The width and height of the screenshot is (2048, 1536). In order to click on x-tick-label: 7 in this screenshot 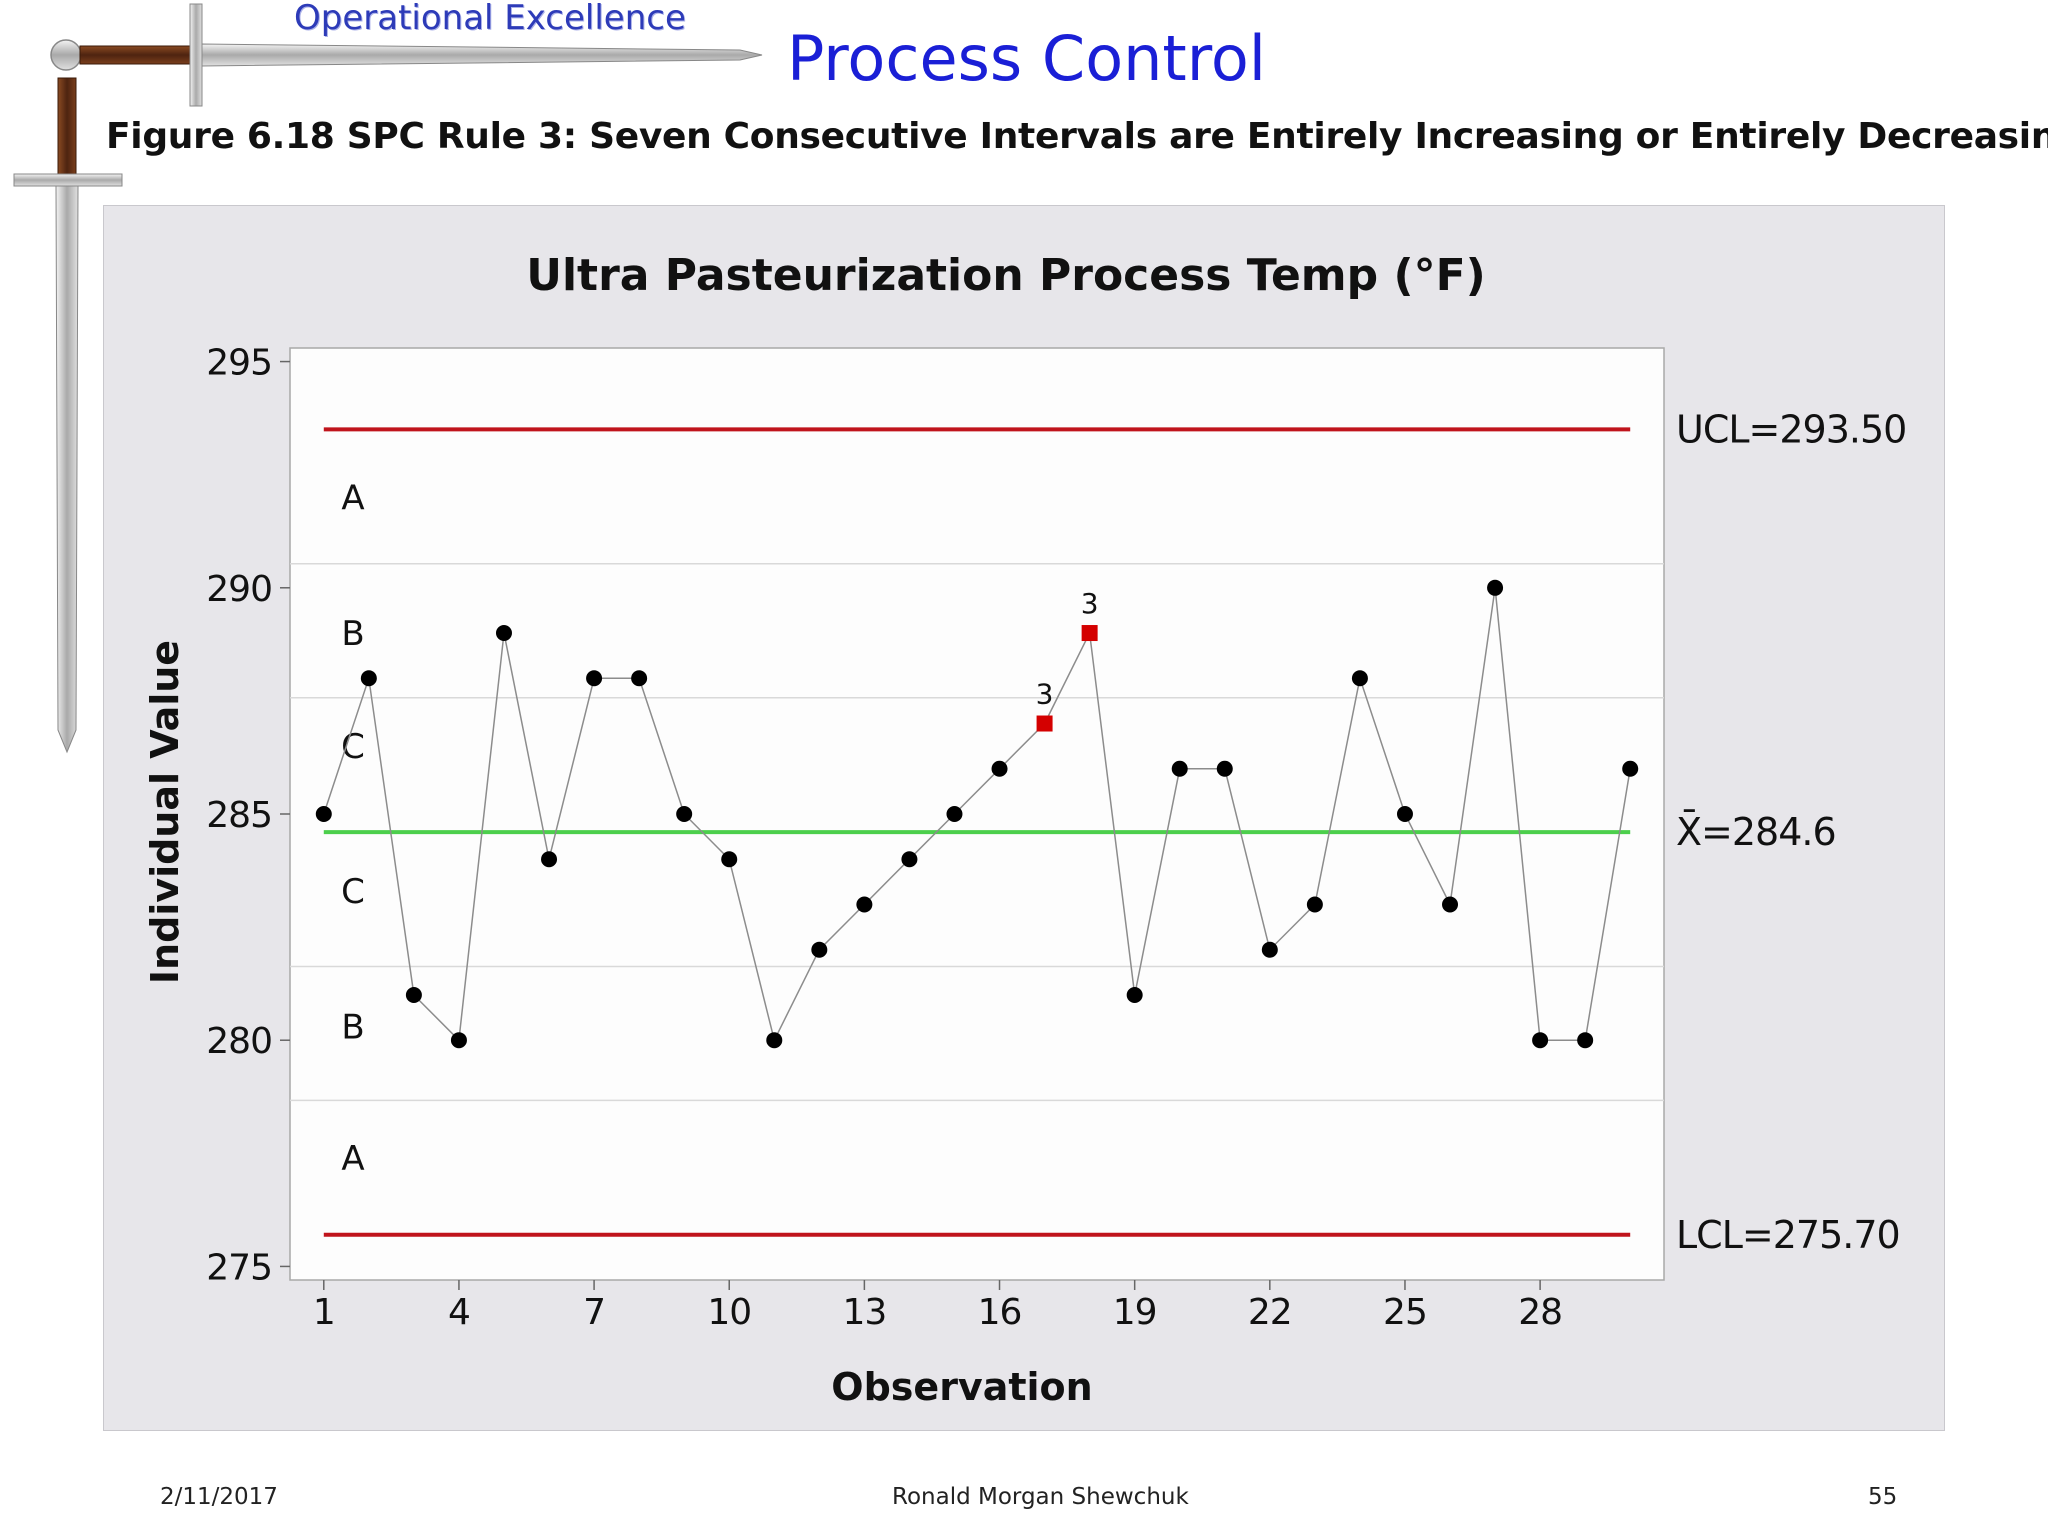, I will do `click(594, 1312)`.